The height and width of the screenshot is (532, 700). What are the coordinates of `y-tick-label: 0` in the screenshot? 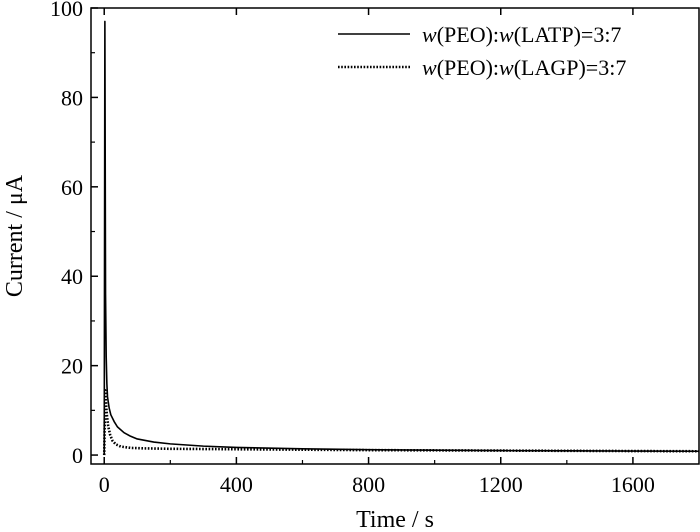 It's located at (77, 455).